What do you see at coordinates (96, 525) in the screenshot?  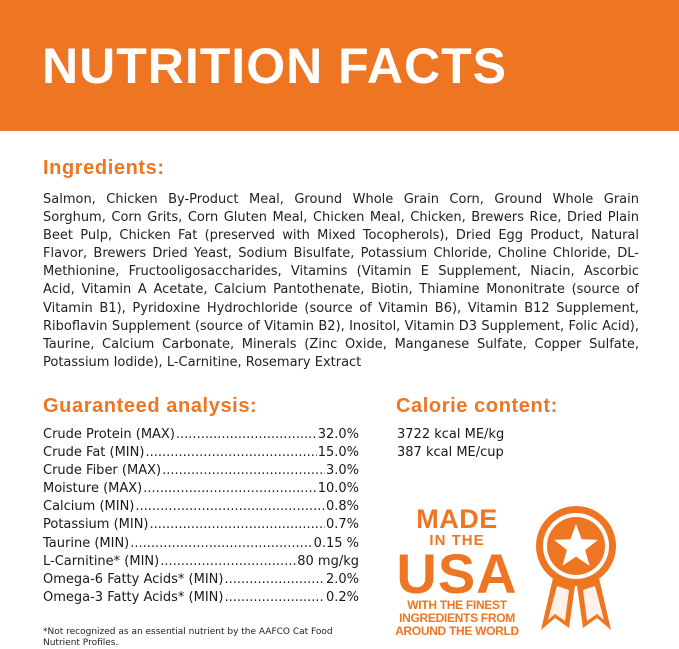 I see `analysis-label: Potassium (MIN)` at bounding box center [96, 525].